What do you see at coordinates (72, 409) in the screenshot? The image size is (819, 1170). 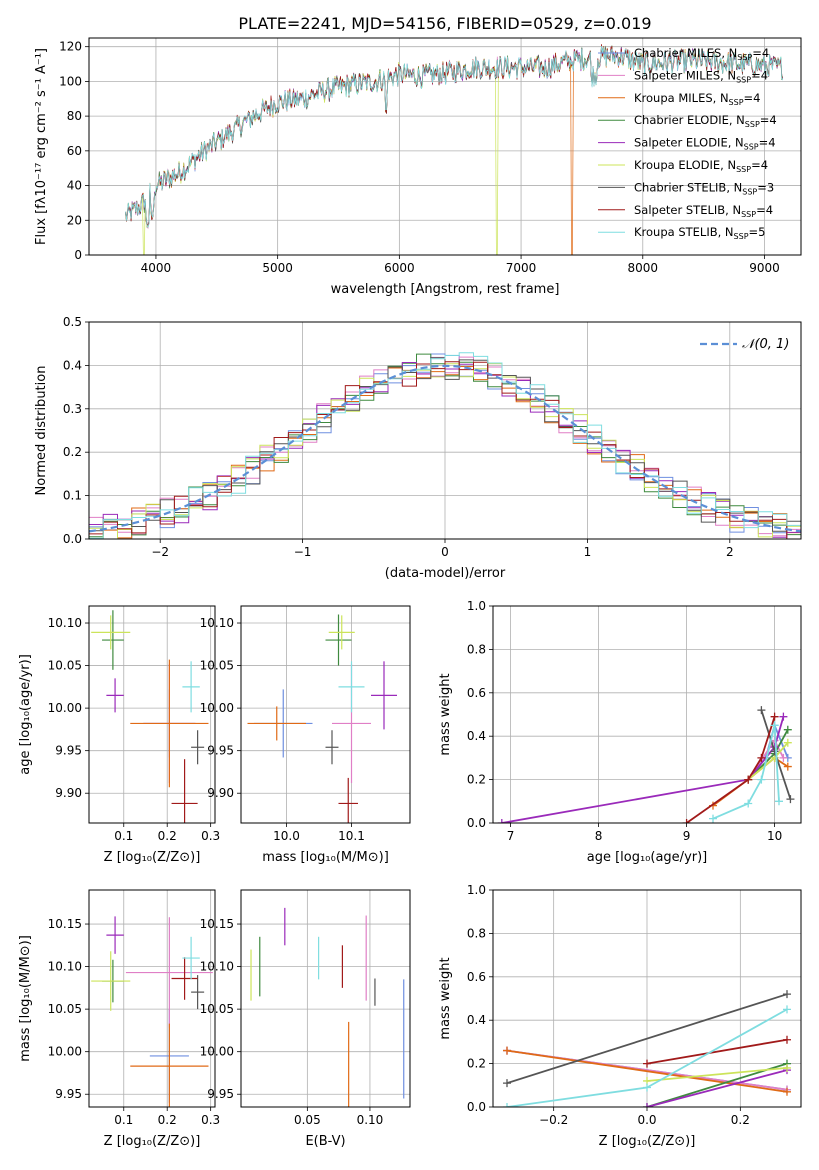 I see `y-tick-label: 0.3` at bounding box center [72, 409].